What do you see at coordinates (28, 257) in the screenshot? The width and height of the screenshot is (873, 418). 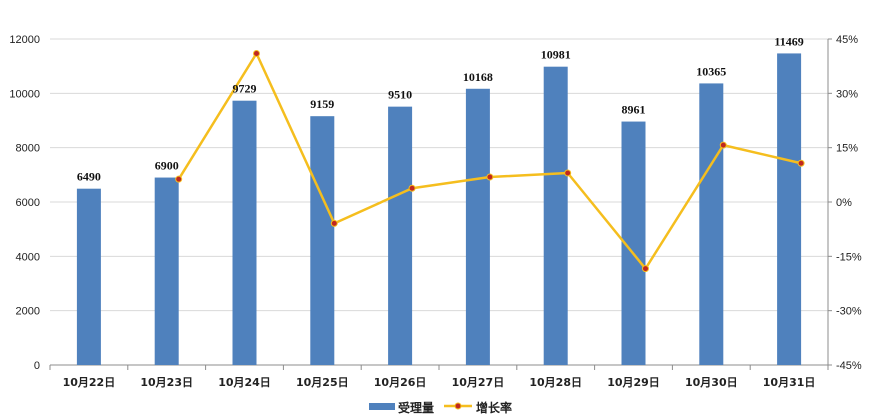 I see `left-tick-label: 4000` at bounding box center [28, 257].